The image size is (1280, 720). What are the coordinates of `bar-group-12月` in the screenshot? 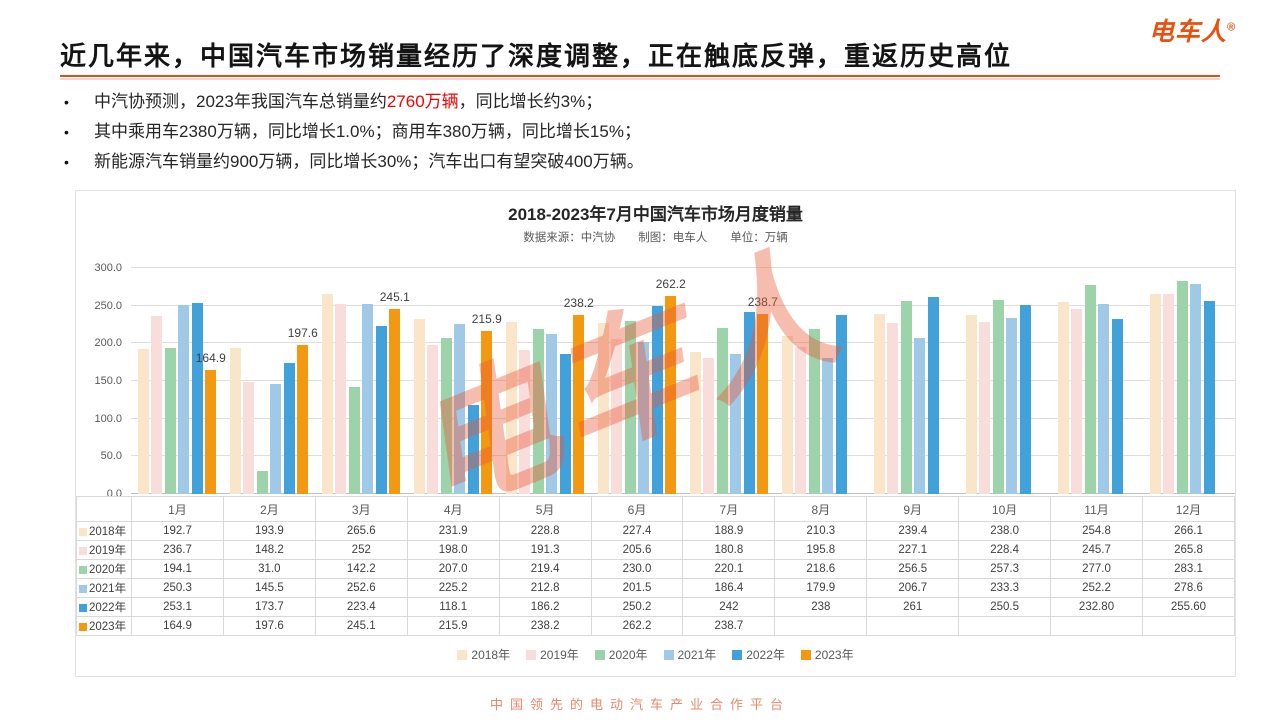 It's located at (1189, 381).